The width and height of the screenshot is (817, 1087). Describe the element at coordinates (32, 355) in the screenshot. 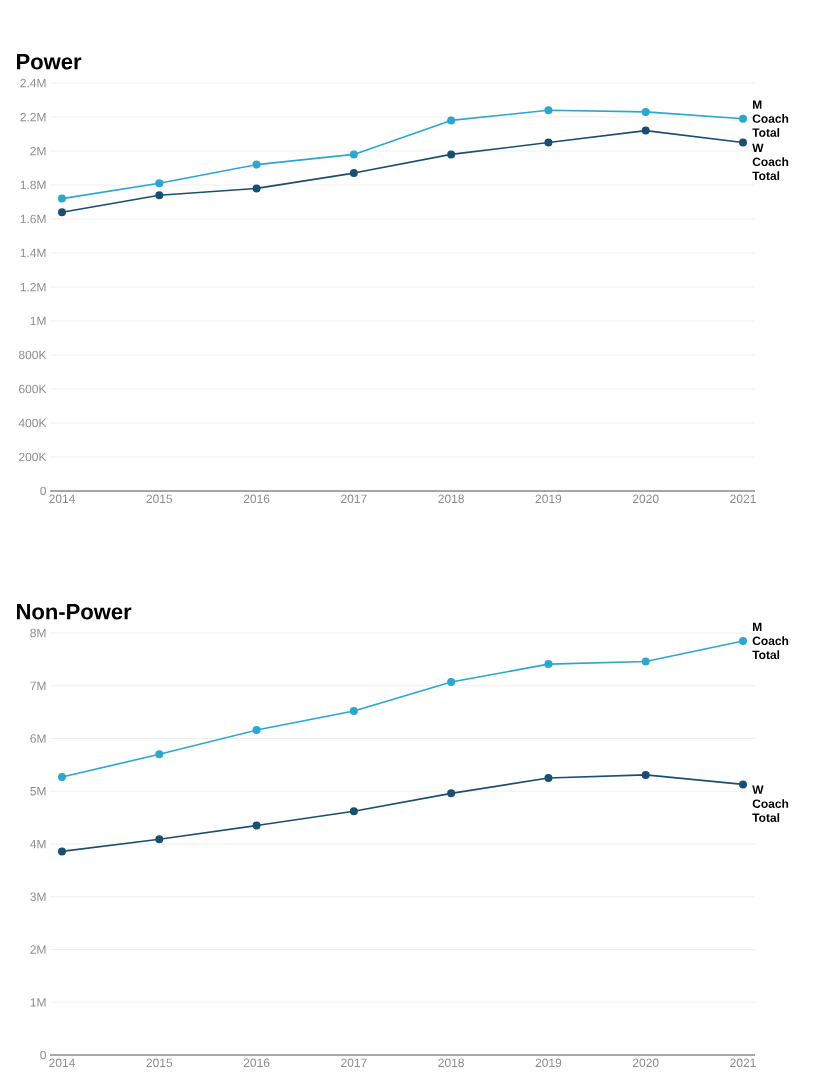

I see `y-tick-label: 800K` at that location.